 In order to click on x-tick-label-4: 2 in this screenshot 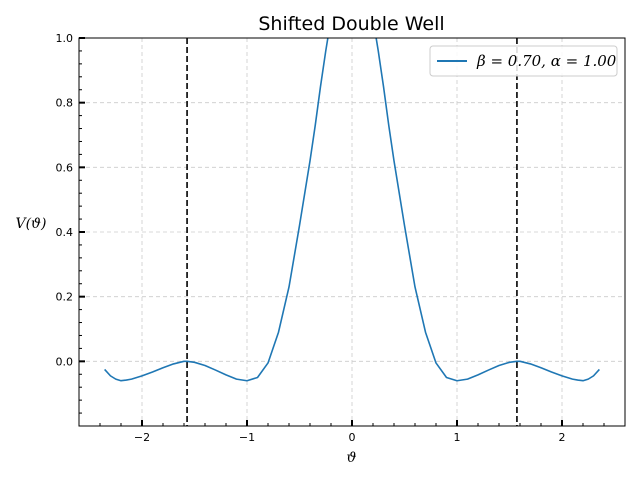, I will do `click(562, 437)`.